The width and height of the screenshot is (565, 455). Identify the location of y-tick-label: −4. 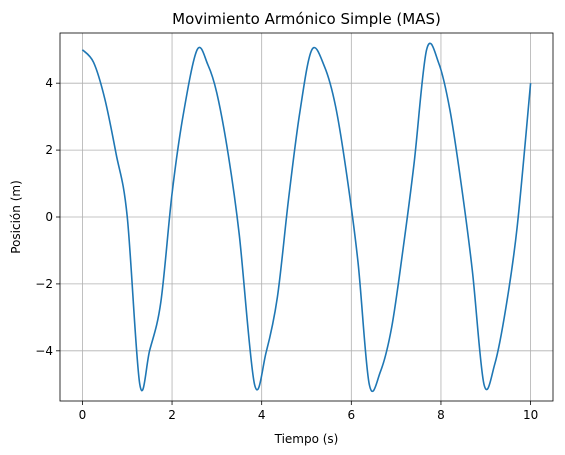
(44, 351).